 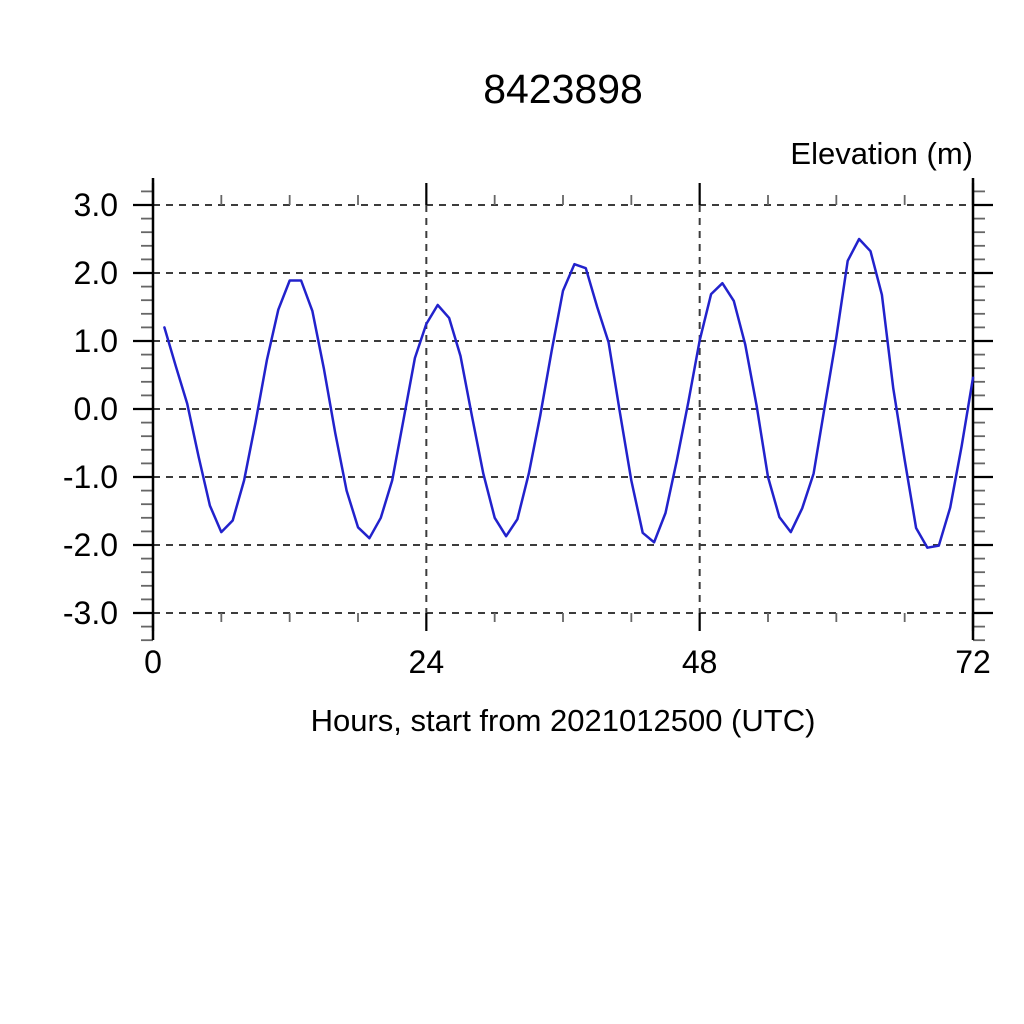 What do you see at coordinates (96, 273) in the screenshot?
I see `y-tick-label: 2.0` at bounding box center [96, 273].